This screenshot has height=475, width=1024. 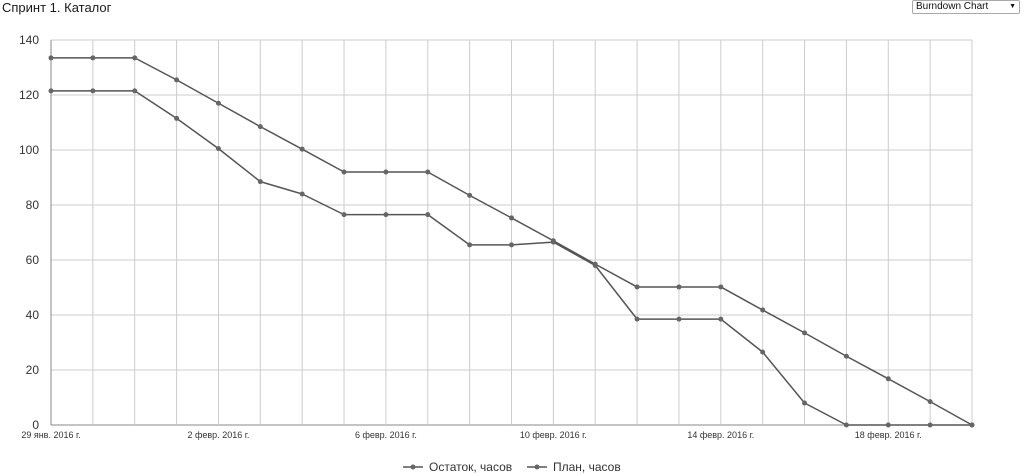 I want to click on chart-legend: Остаток, часов План, часов, so click(x=512, y=467).